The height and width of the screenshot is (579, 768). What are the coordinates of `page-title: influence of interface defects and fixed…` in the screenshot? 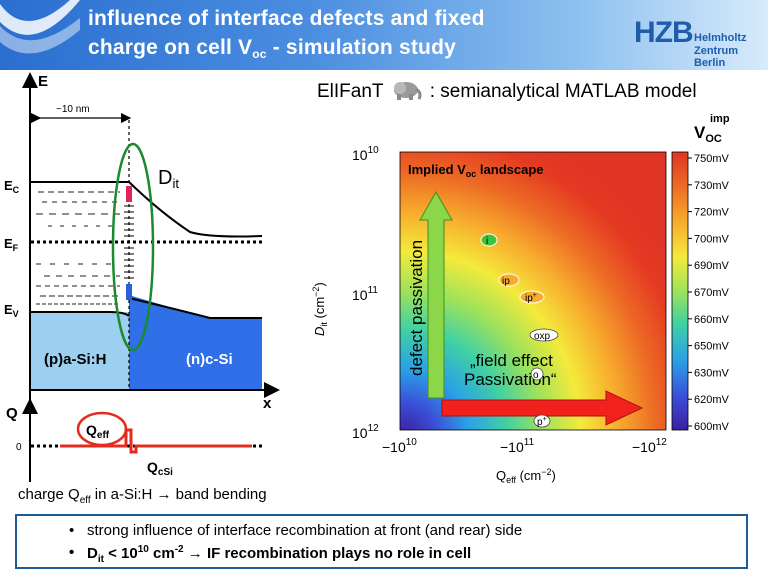 It's located at (286, 34).